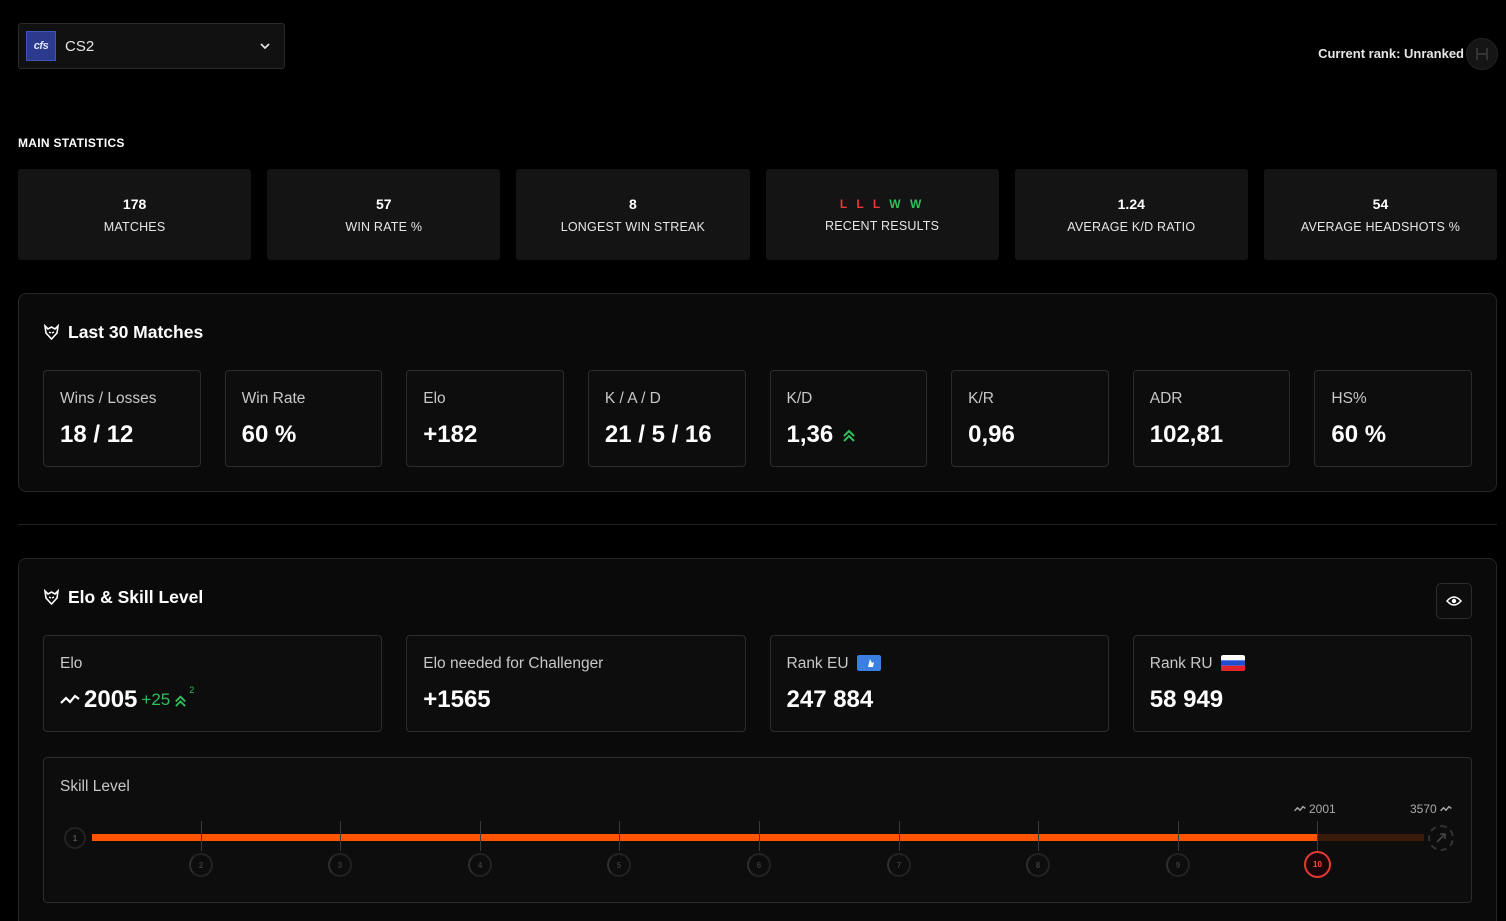 The height and width of the screenshot is (921, 1506). Describe the element at coordinates (991, 434) in the screenshot. I see `card-value: 0,96` at that location.